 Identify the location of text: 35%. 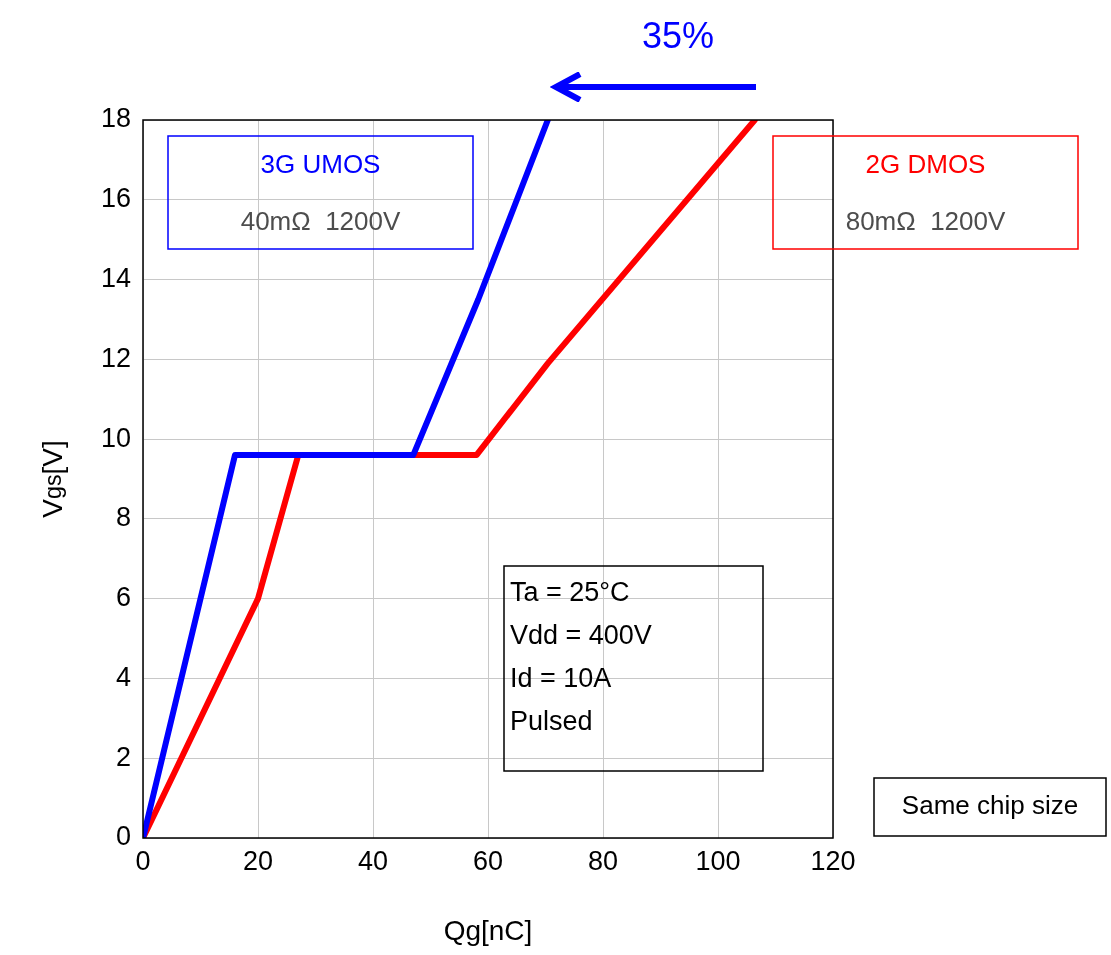
(678, 35).